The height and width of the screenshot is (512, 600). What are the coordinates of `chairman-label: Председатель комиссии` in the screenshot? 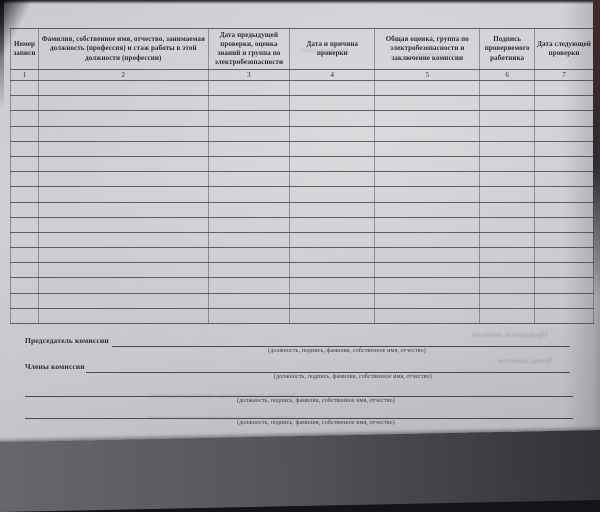 It's located at (67, 340).